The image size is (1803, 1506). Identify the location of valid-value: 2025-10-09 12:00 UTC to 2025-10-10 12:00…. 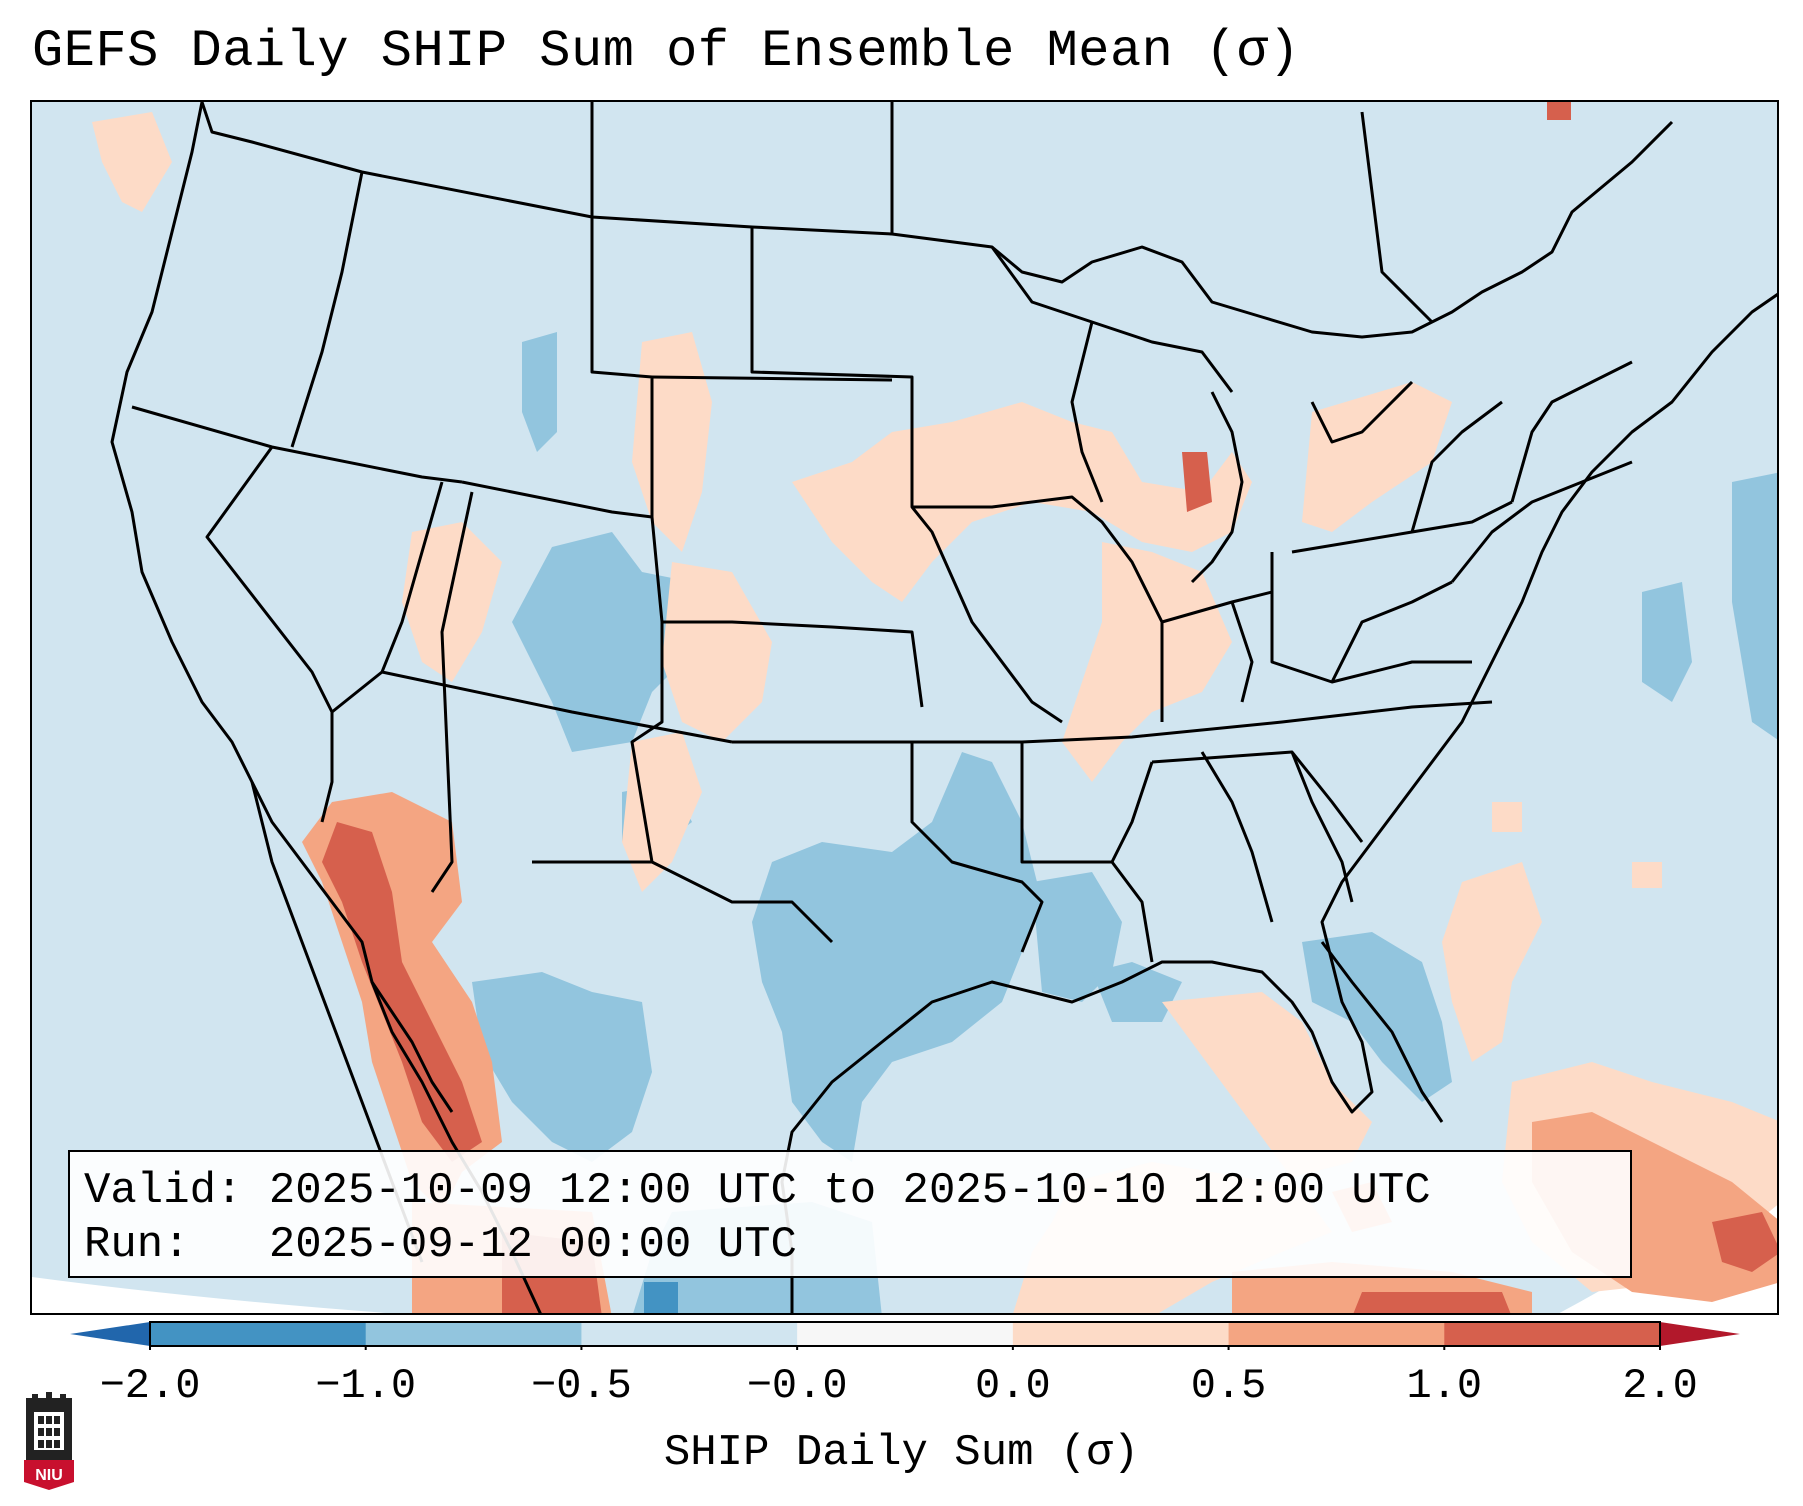
(849, 1191).